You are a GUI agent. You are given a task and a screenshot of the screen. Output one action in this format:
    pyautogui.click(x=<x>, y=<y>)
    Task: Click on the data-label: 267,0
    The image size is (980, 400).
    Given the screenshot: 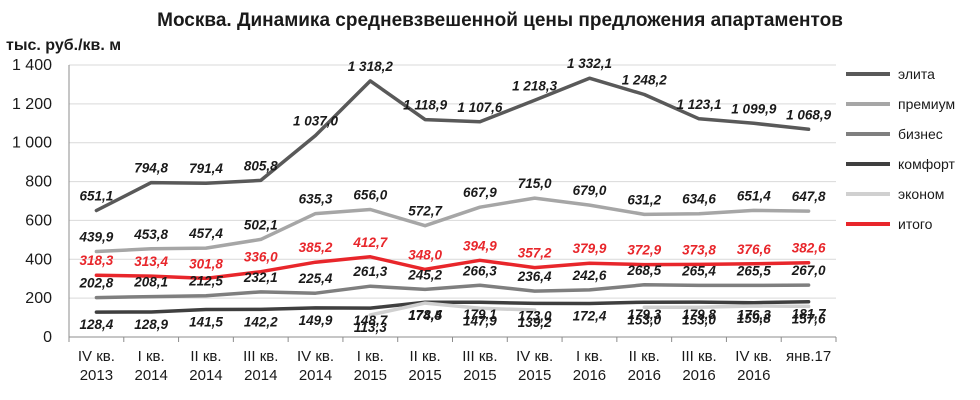 What is the action you would take?
    pyautogui.click(x=808, y=270)
    